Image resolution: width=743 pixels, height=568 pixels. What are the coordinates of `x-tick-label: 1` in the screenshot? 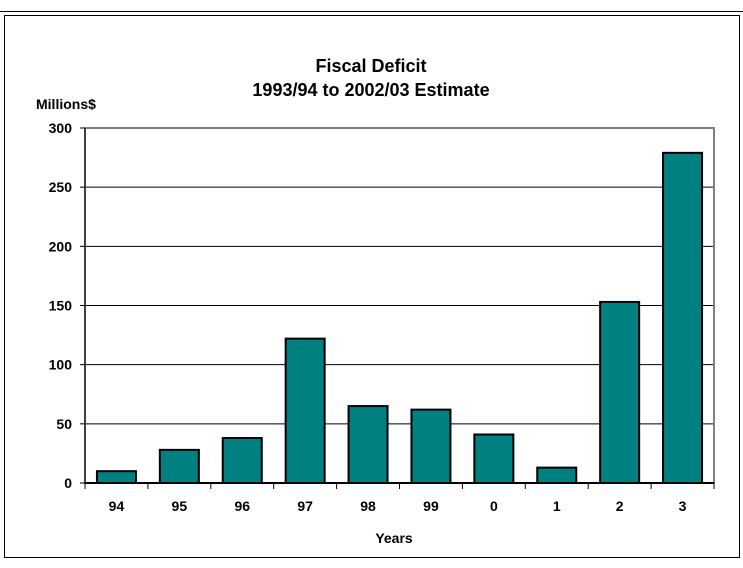 It's located at (557, 506).